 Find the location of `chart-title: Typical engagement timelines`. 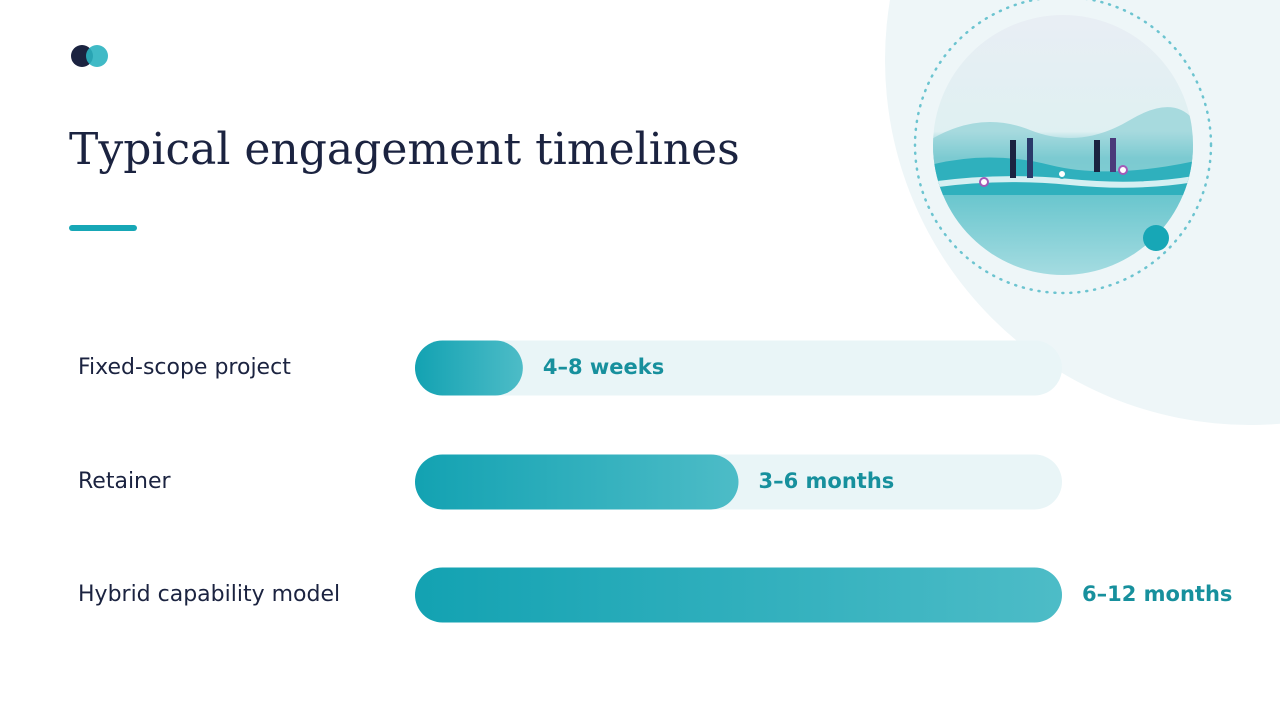

chart-title: Typical engagement timelines is located at coordinates (404, 149).